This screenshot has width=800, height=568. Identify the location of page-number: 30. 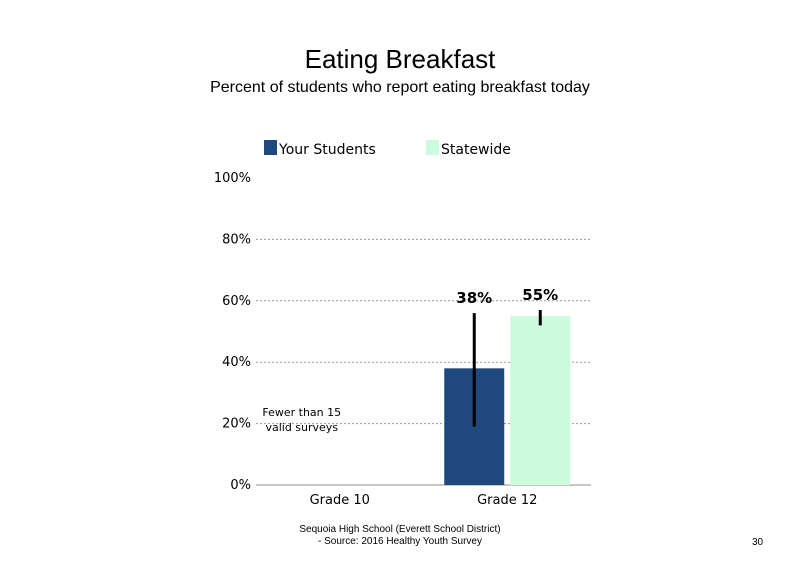
(758, 542).